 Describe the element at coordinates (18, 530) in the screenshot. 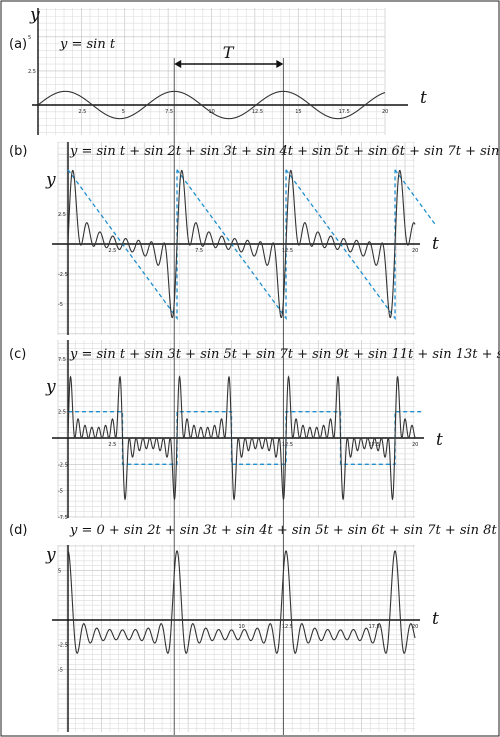

I see `panel-label: (d)` at that location.